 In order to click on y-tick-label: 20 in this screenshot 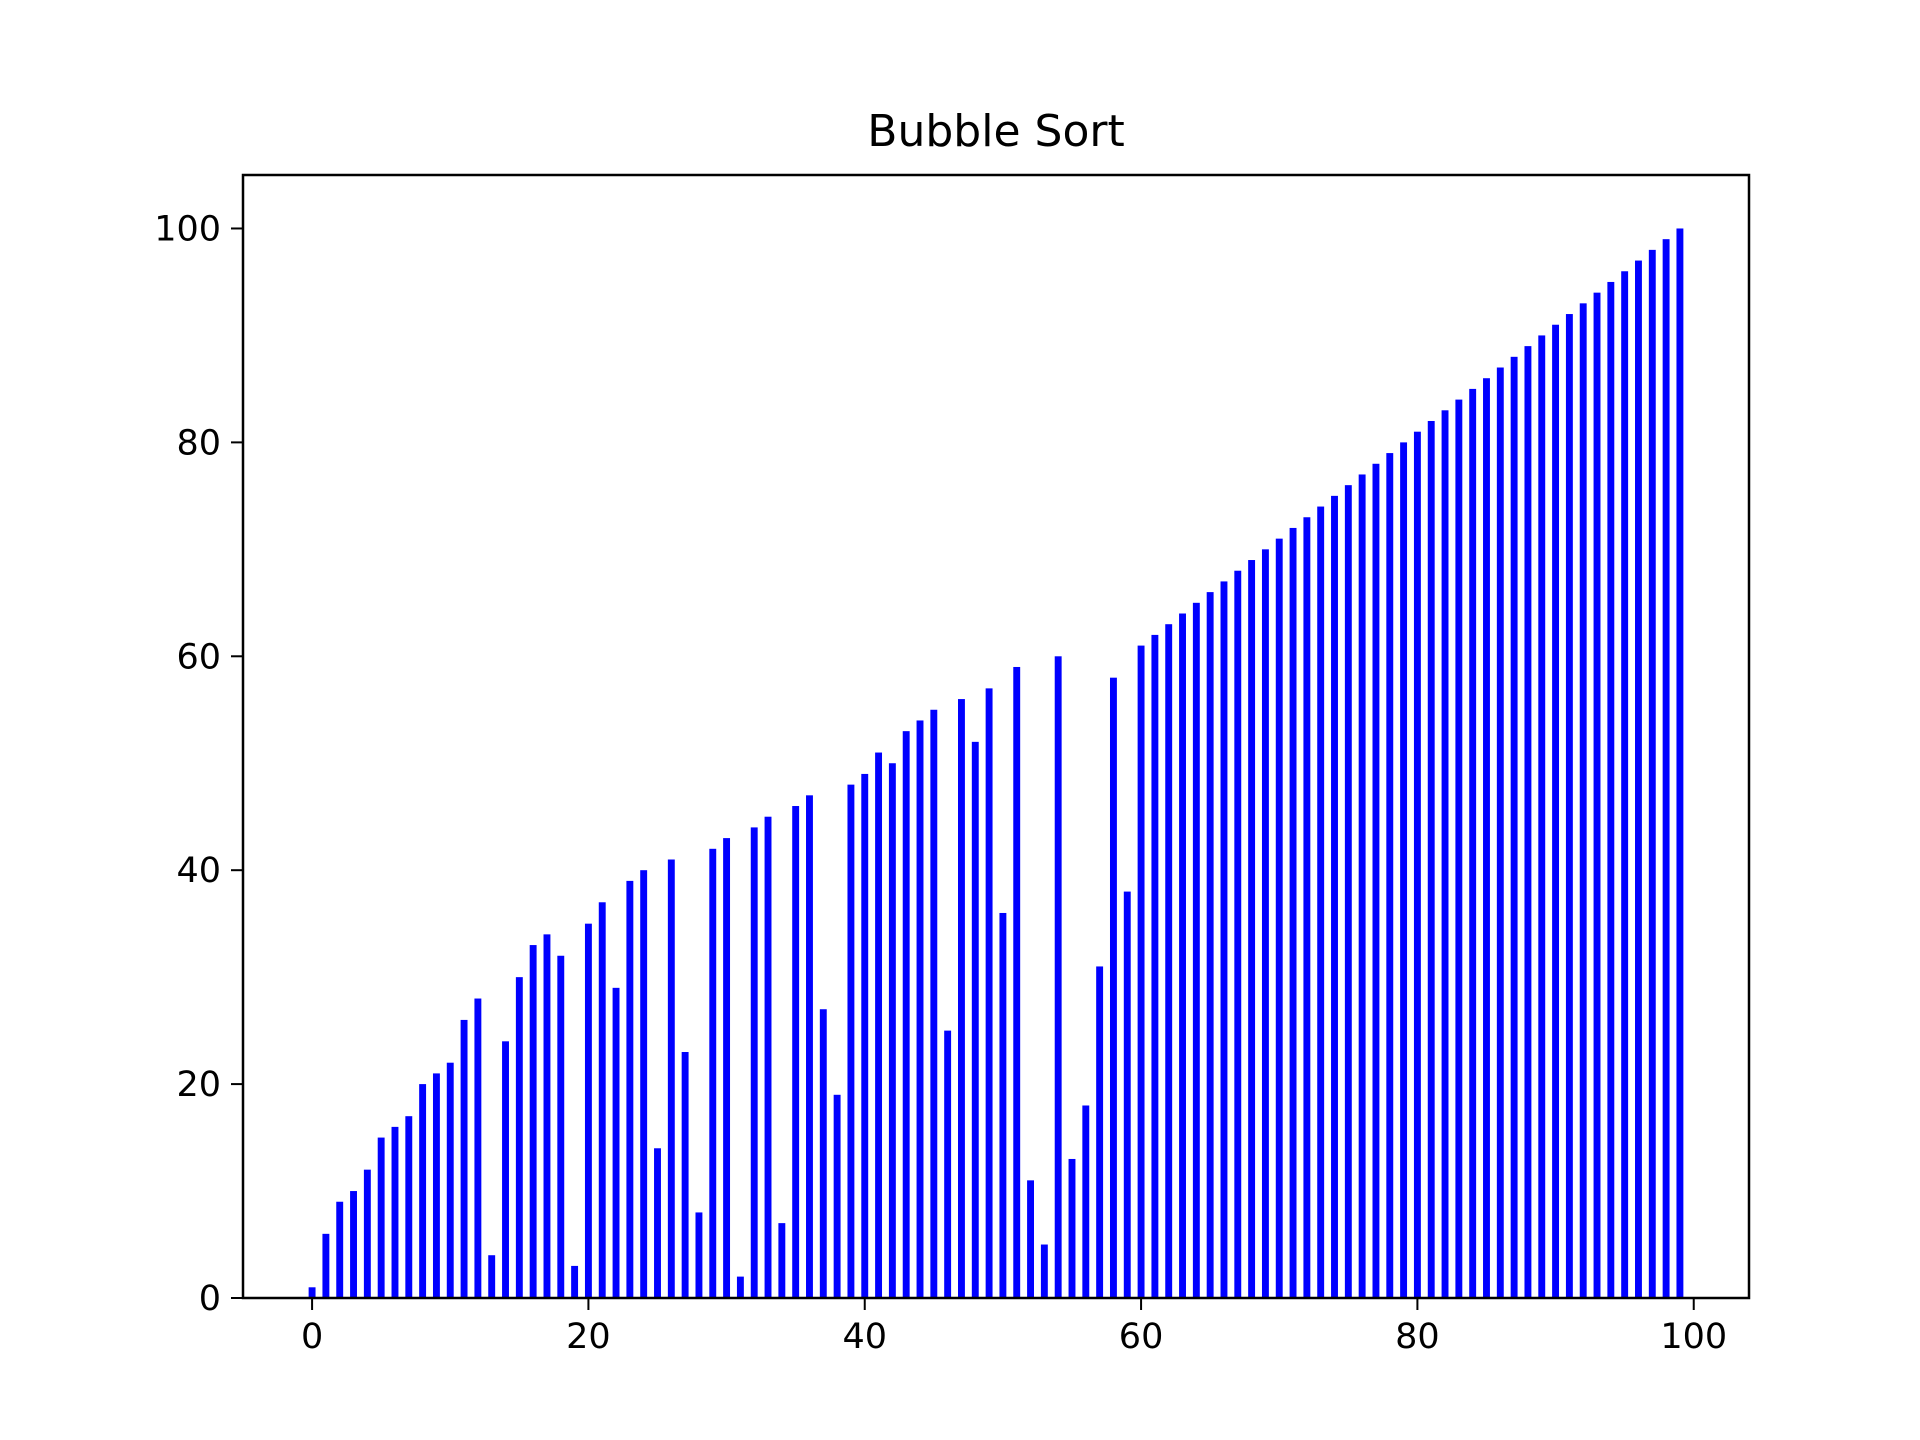, I will do `click(198, 1085)`.